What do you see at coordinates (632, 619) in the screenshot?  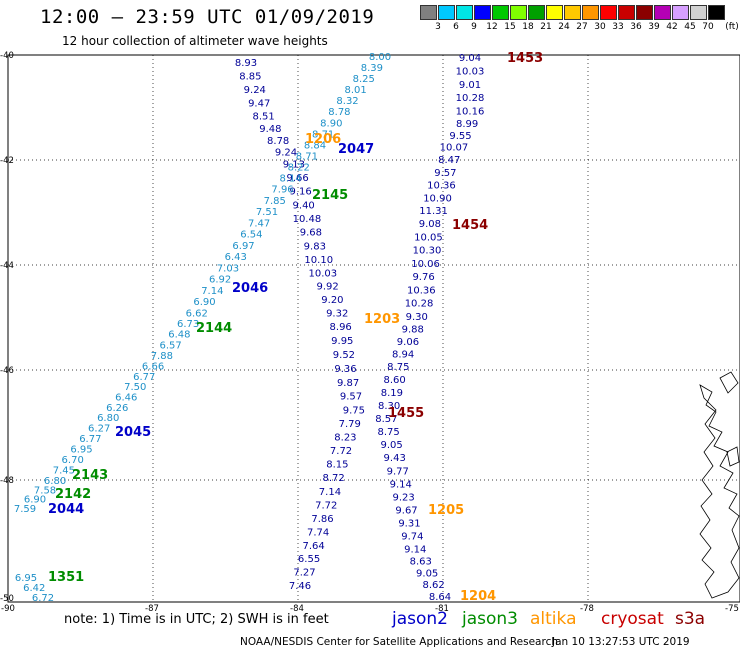 I see `mission-cryosat: cryosat` at bounding box center [632, 619].